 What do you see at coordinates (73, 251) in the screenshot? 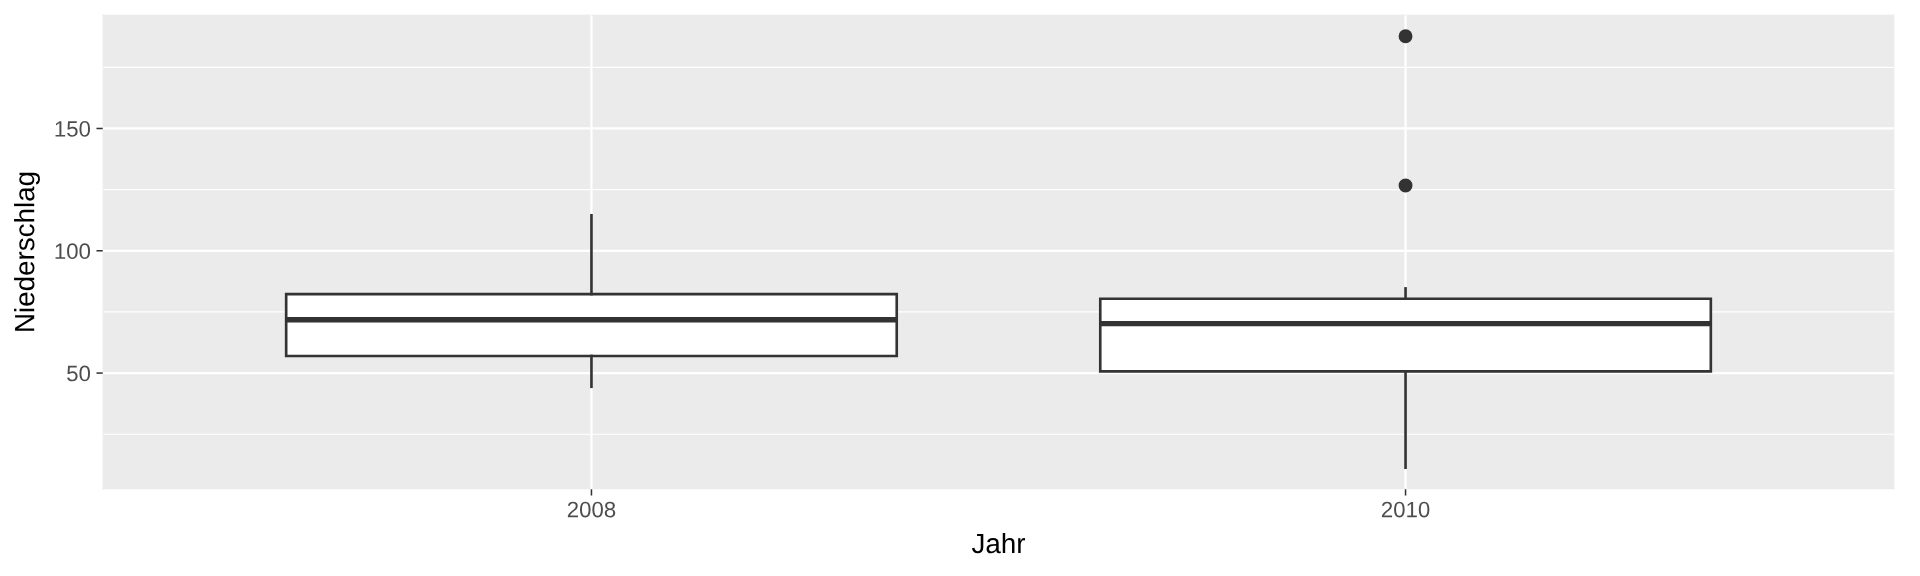
I see `y-tick-label: 100` at bounding box center [73, 251].